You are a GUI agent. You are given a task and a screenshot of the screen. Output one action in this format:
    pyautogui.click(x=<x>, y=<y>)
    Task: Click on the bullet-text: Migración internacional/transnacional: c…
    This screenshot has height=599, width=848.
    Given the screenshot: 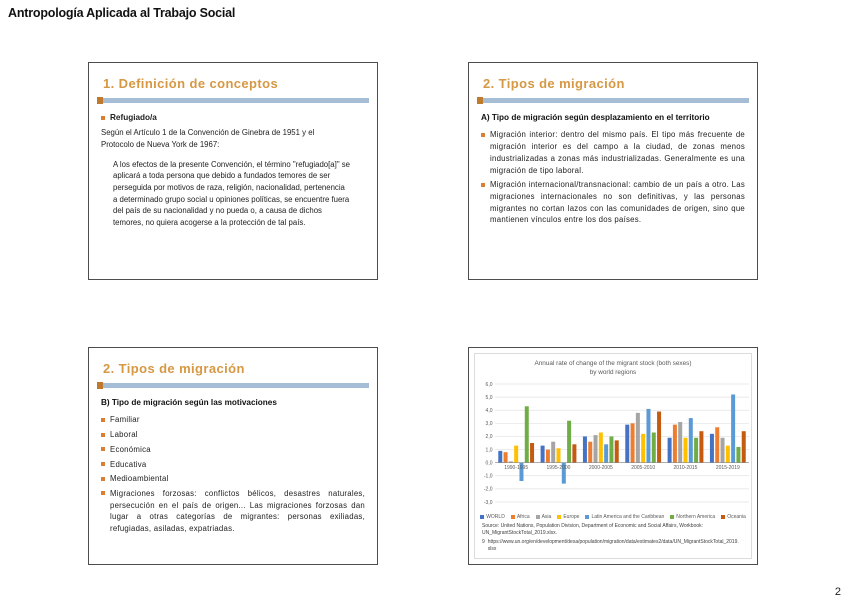 What is the action you would take?
    pyautogui.click(x=617, y=202)
    